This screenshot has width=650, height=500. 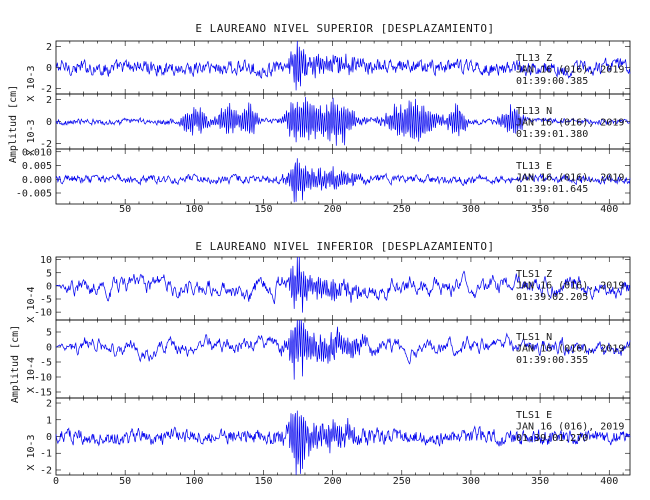 I want to click on station-annotation: TLS1 N, so click(x=534, y=337).